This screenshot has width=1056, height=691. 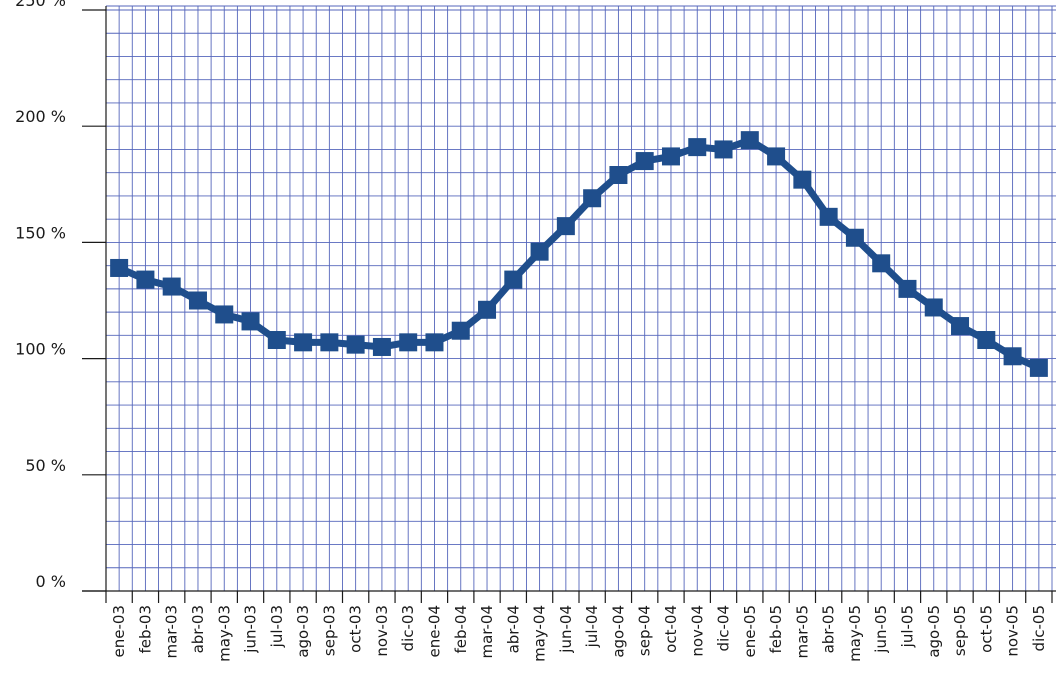 What do you see at coordinates (618, 631) in the screenshot?
I see `x-tick-label: ago-04` at bounding box center [618, 631].